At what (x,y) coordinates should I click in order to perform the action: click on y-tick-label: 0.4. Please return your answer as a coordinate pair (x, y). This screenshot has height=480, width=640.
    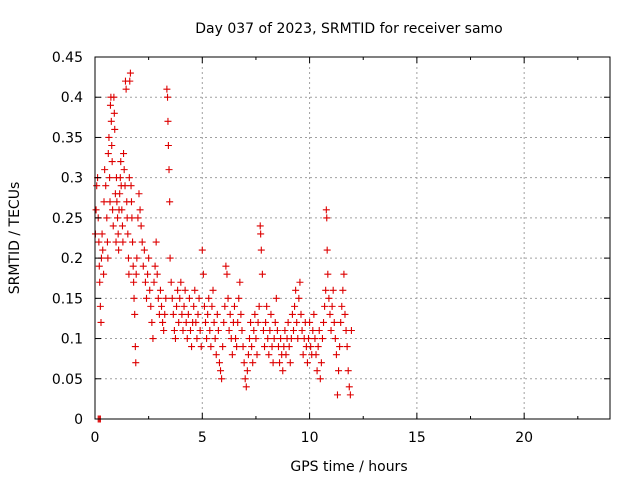
    Looking at the image, I should click on (72, 98).